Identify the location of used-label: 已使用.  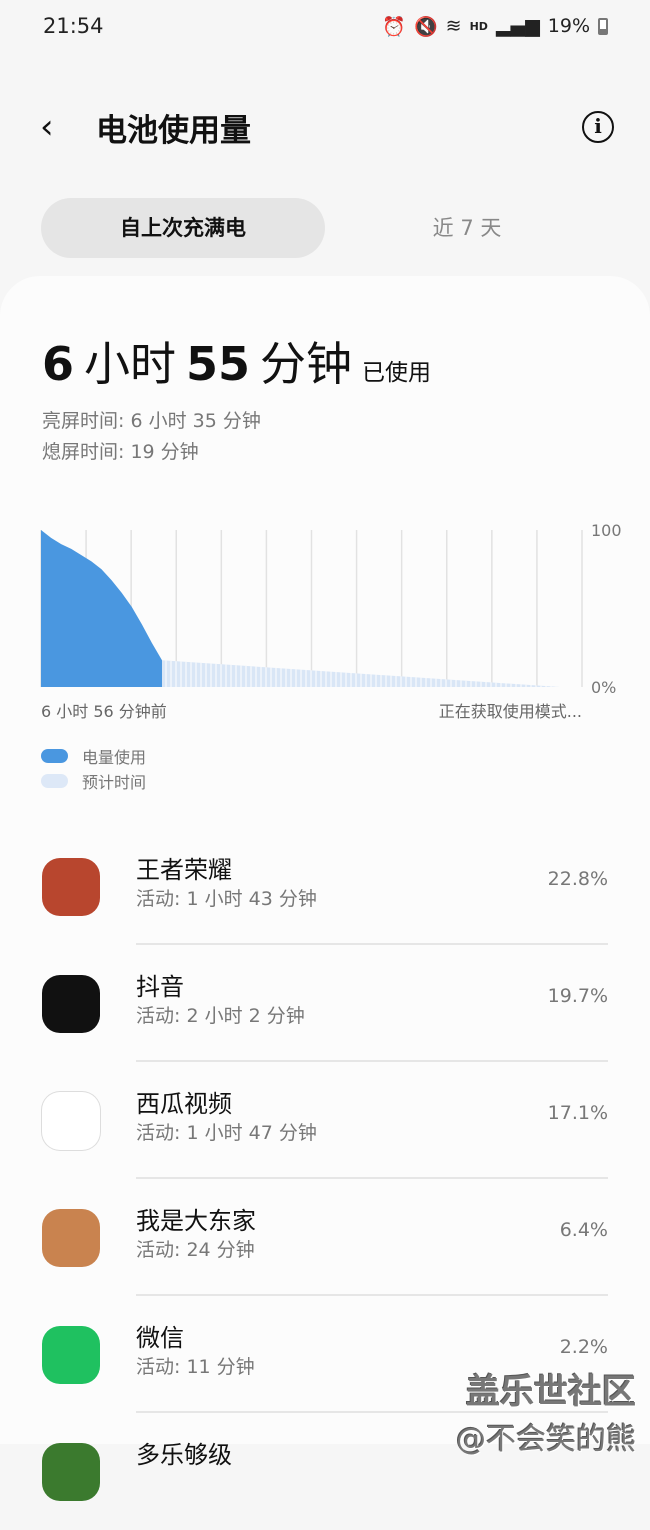
(397, 373).